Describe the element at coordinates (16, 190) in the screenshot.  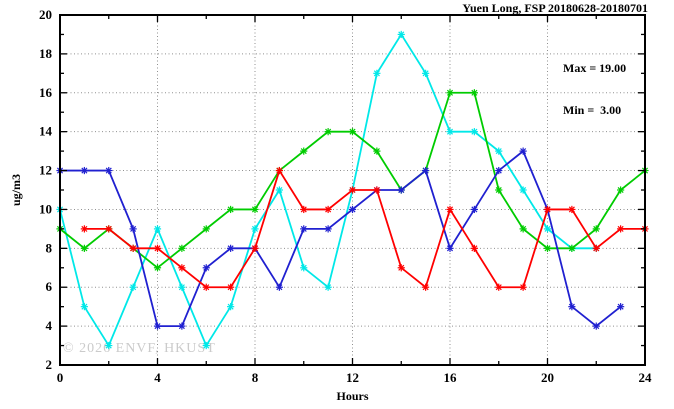
I see `y-axis-label: ug/m3` at that location.